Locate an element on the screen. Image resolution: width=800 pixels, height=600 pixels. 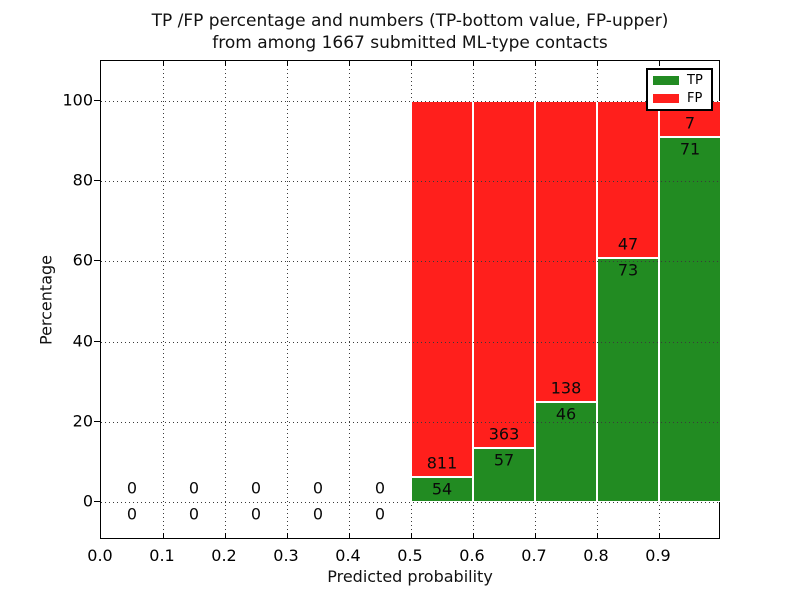
bar-tp-0.7-0.8 is located at coordinates (566, 451).